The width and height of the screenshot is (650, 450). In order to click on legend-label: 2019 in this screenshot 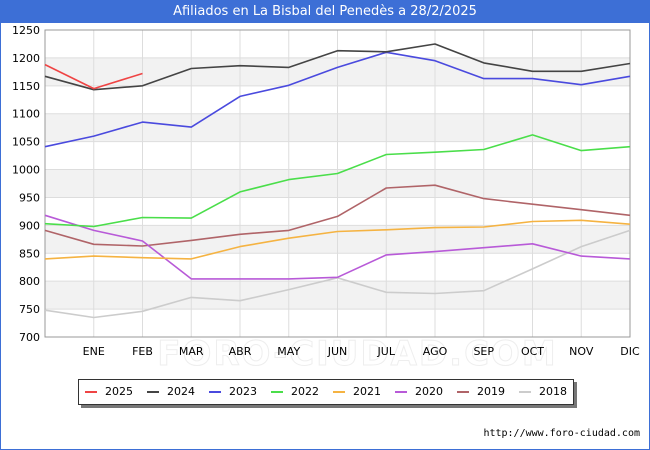, I will do `click(491, 391)`.